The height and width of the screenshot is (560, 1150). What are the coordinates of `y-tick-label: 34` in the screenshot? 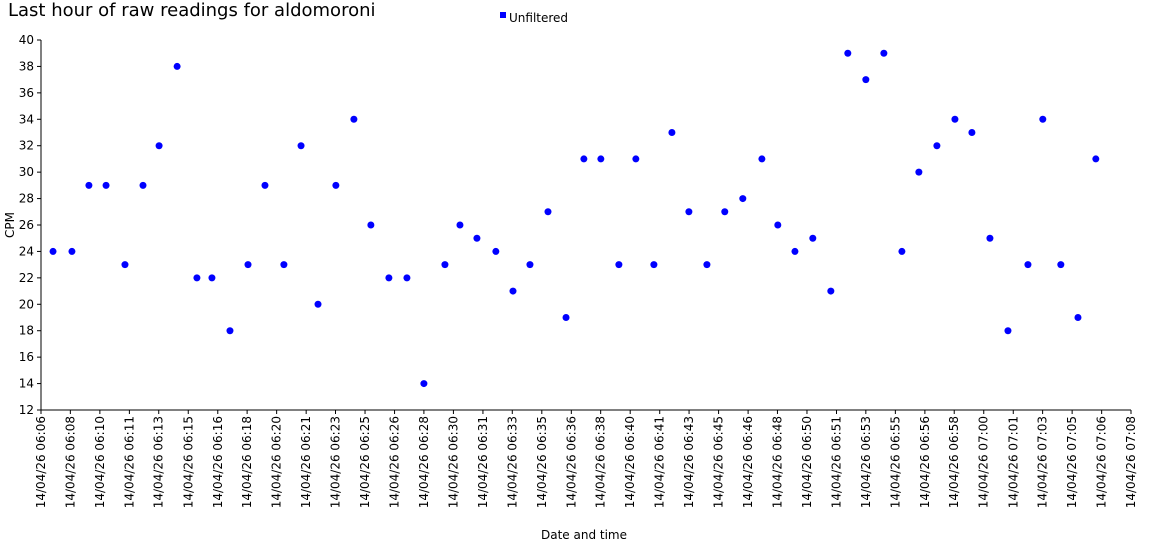 It's located at (26, 119).